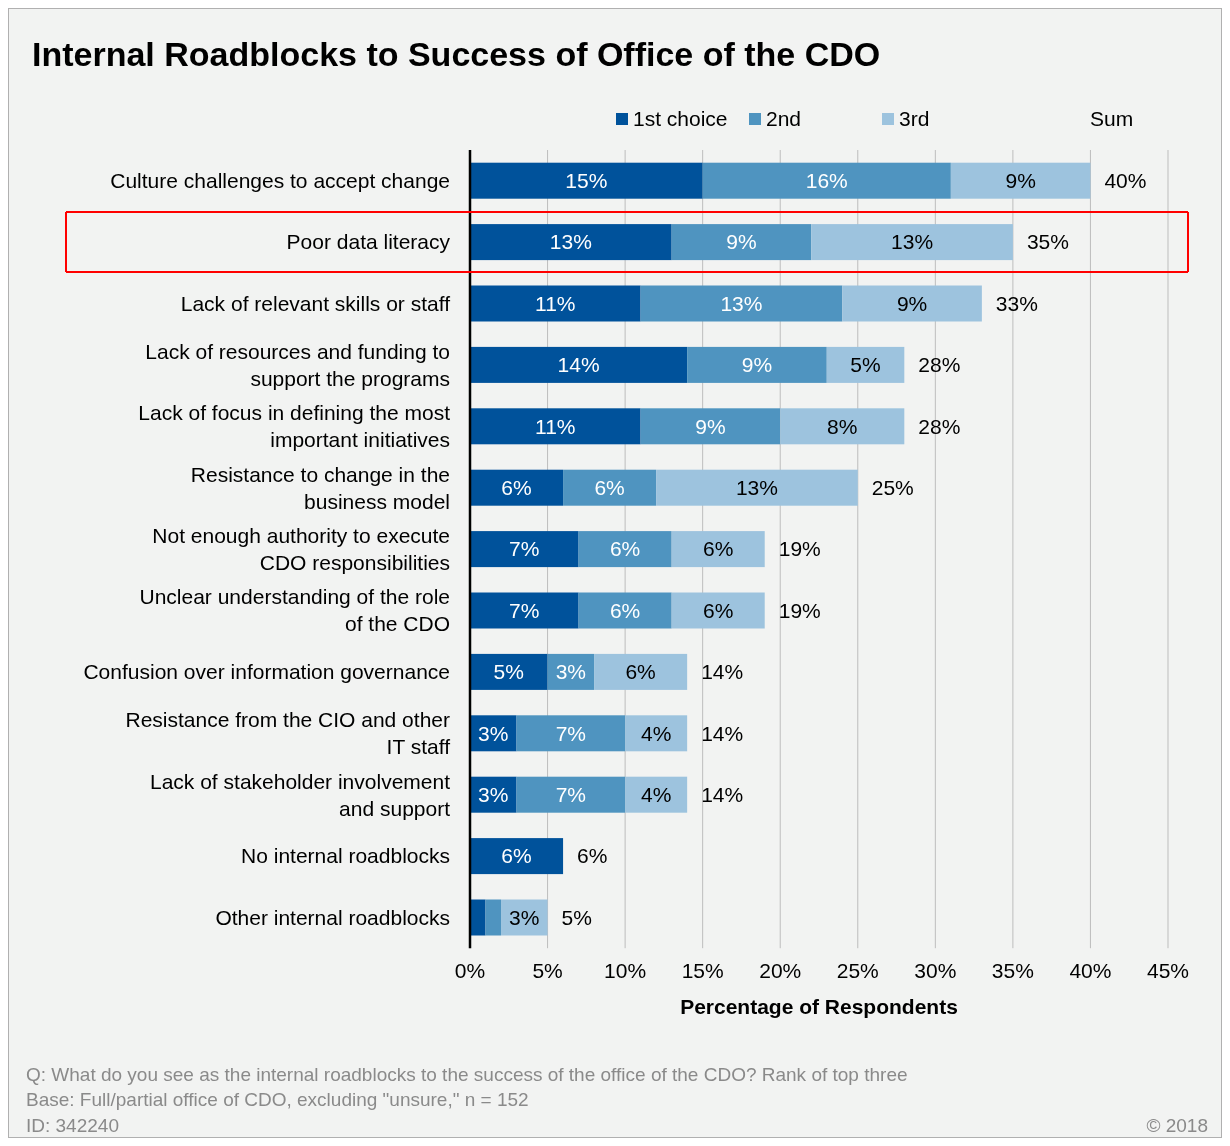 This screenshot has height=1146, width=1230. Describe the element at coordinates (914, 119) in the screenshot. I see `legend-label: 3rd` at that location.